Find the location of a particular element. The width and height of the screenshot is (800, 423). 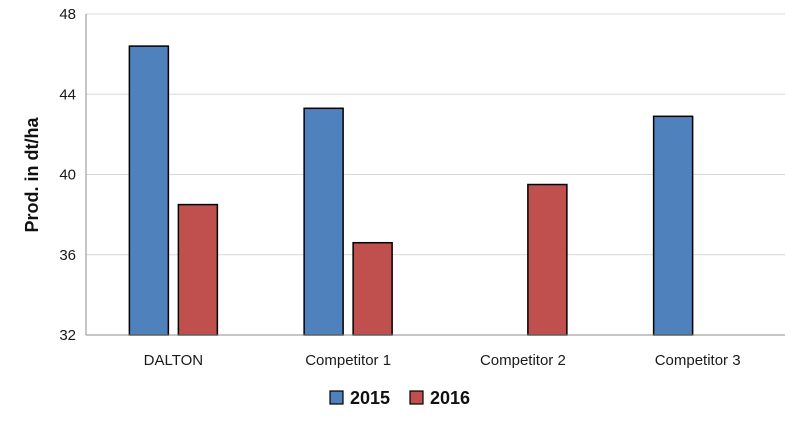

bar-2015-dalton is located at coordinates (149, 190).